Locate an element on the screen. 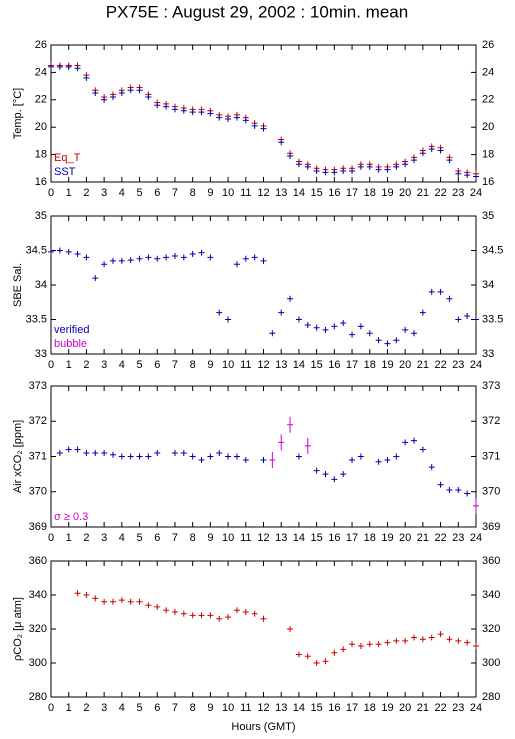  y-tick-label-right: 370 is located at coordinates (491, 492).